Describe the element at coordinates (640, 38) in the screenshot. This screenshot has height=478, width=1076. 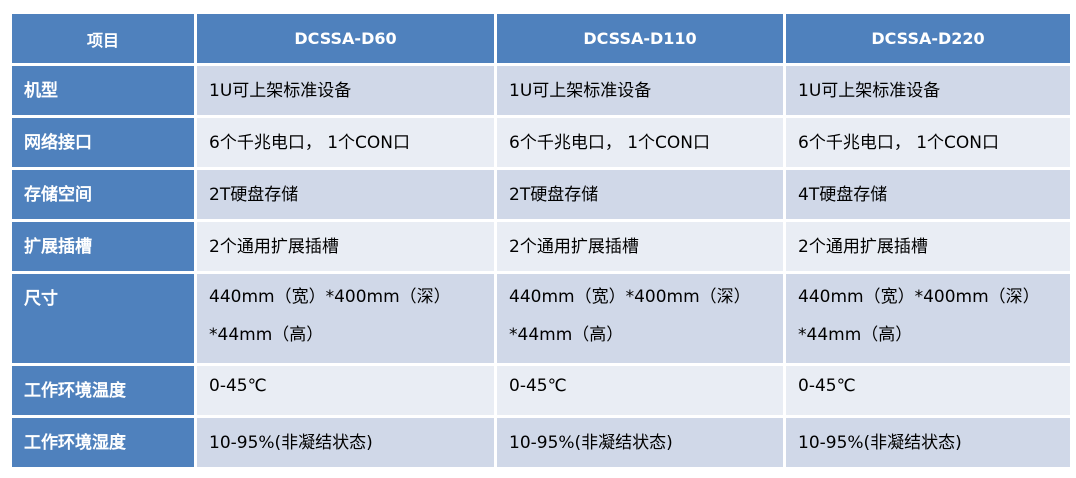
I see `header-d110: DCSSA-D110` at that location.